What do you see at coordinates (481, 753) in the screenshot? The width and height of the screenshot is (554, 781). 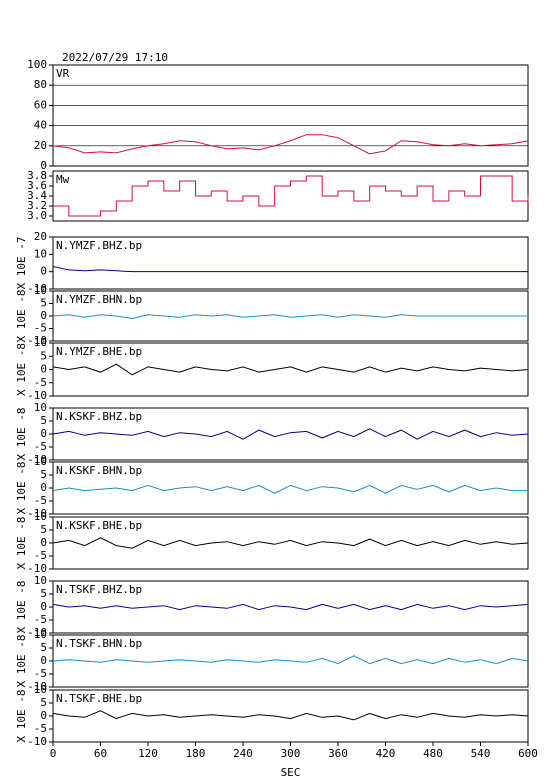 I see `x-tick-label: 540` at bounding box center [481, 753].